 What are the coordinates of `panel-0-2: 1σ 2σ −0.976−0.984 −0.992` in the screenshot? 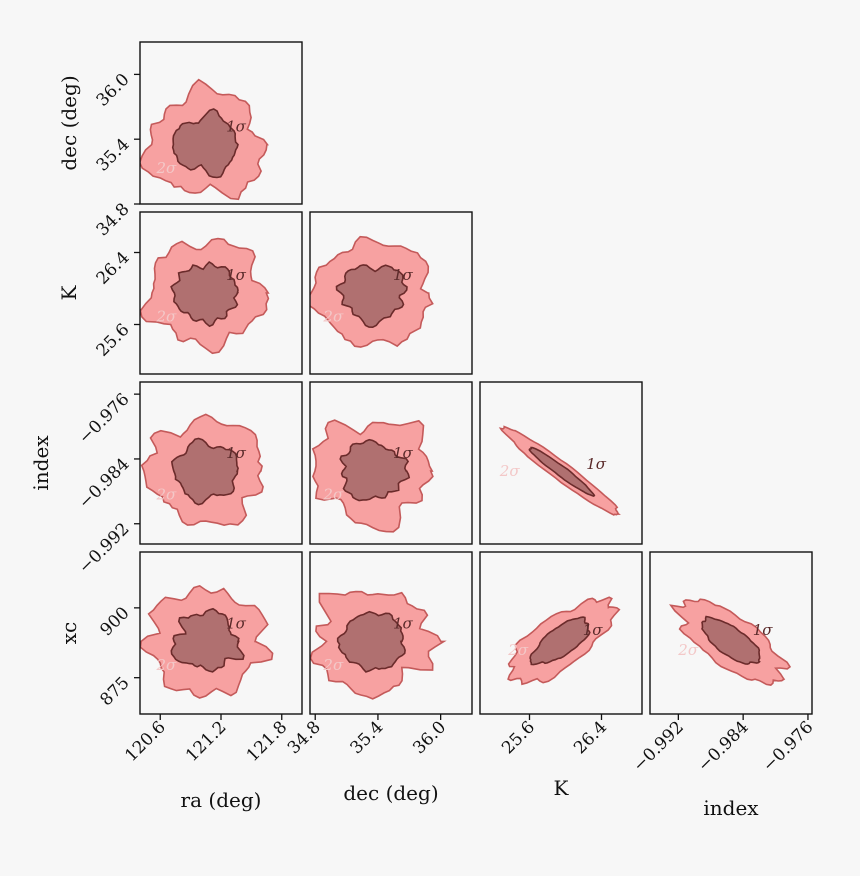 It's located at (189, 479).